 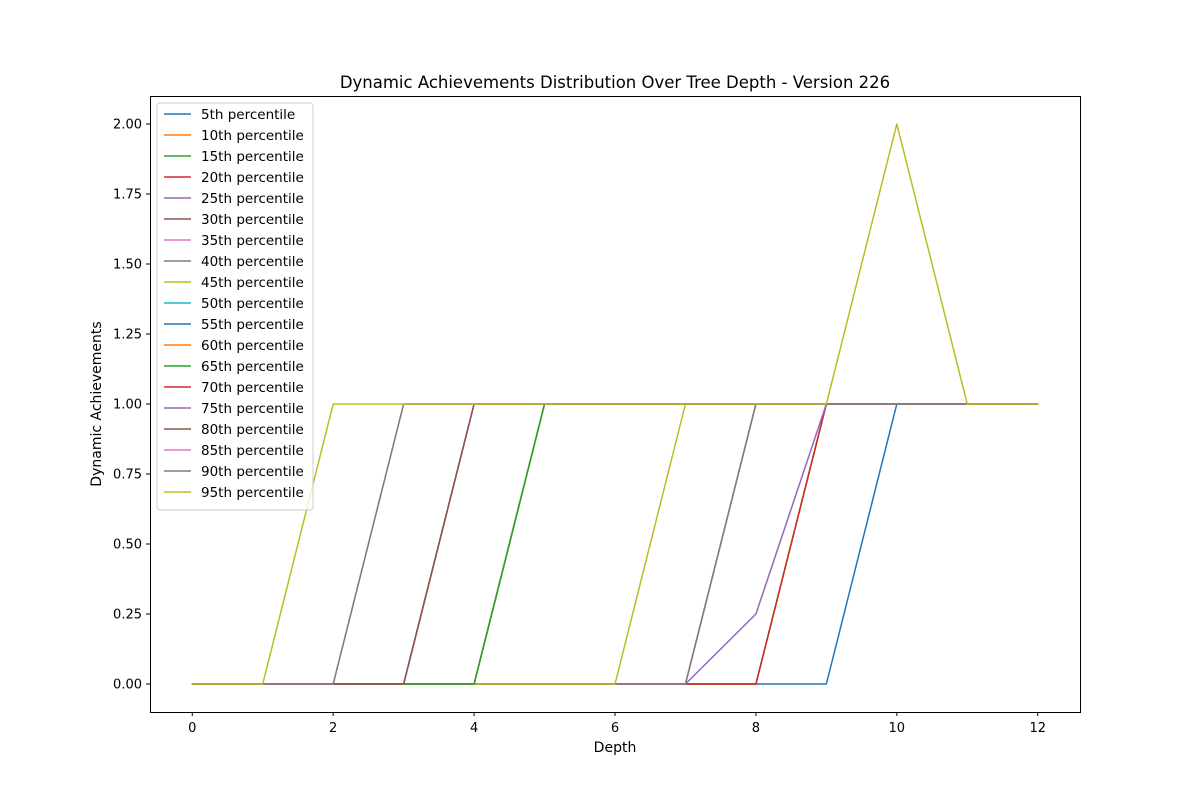 I want to click on x-tick-label: 8, so click(x=756, y=728).